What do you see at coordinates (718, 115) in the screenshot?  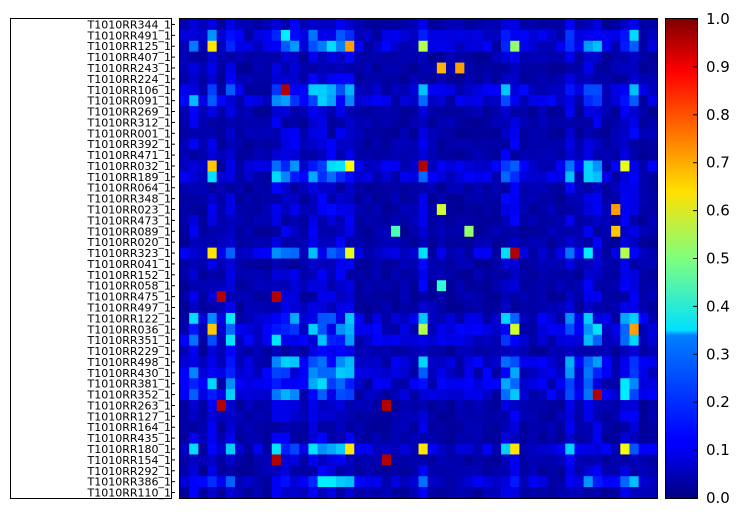 I see `colorbar-tick-label: 0.8` at bounding box center [718, 115].